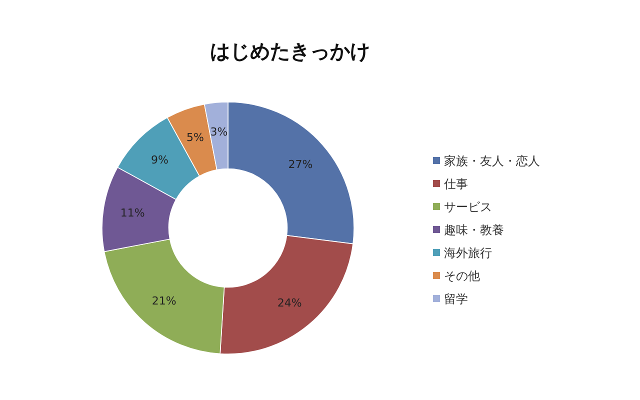  Describe the element at coordinates (219, 132) in the screenshot. I see `data-label: 3%` at that location.